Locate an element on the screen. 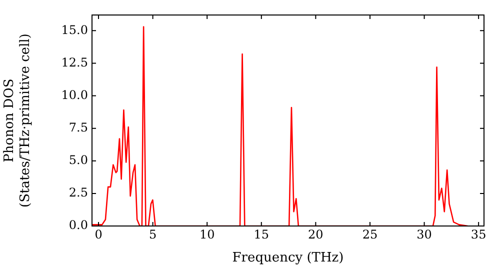 The height and width of the screenshot is (280, 500). x-tick-label: 15 is located at coordinates (262, 234).